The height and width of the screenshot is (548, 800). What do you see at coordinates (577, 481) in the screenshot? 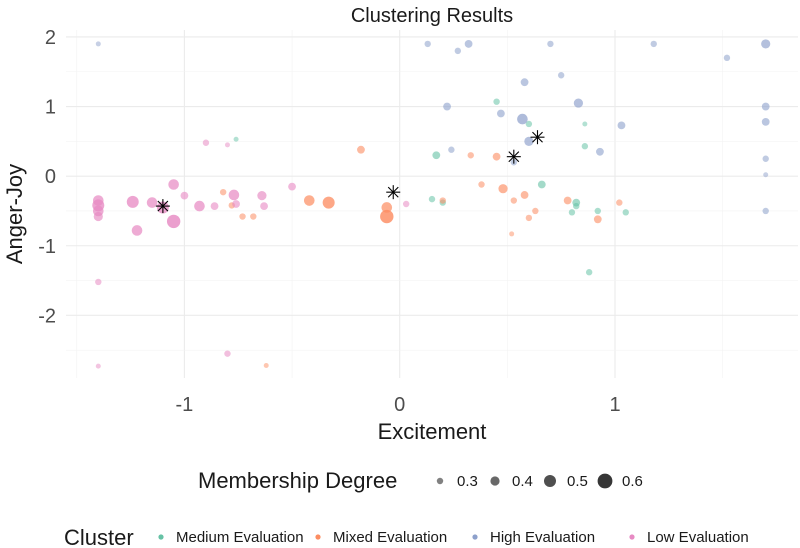
I see `size-legend-label: 0.5` at bounding box center [577, 481].